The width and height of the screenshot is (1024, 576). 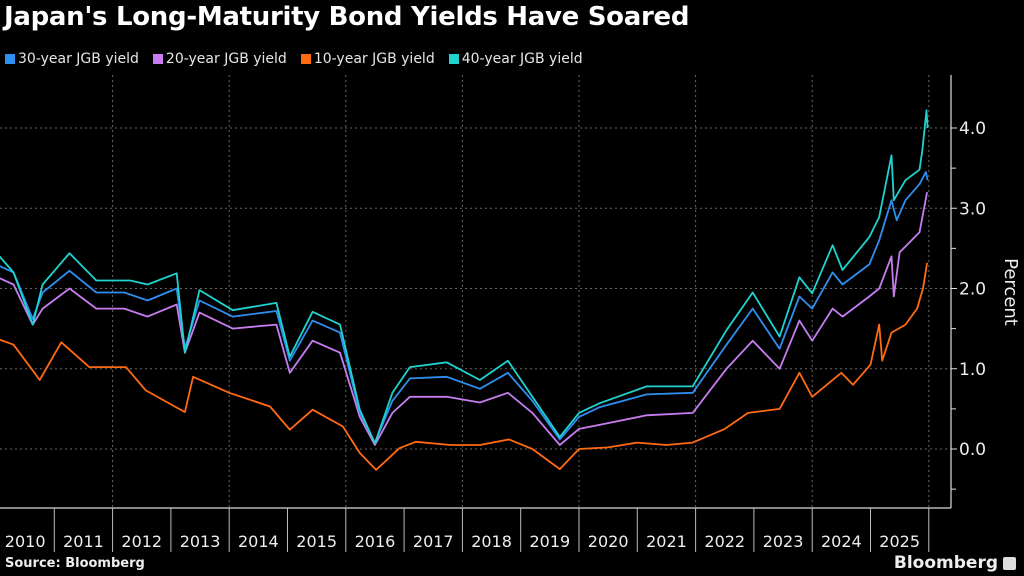 What do you see at coordinates (972, 290) in the screenshot?
I see `y-tick-label: 2.0` at bounding box center [972, 290].